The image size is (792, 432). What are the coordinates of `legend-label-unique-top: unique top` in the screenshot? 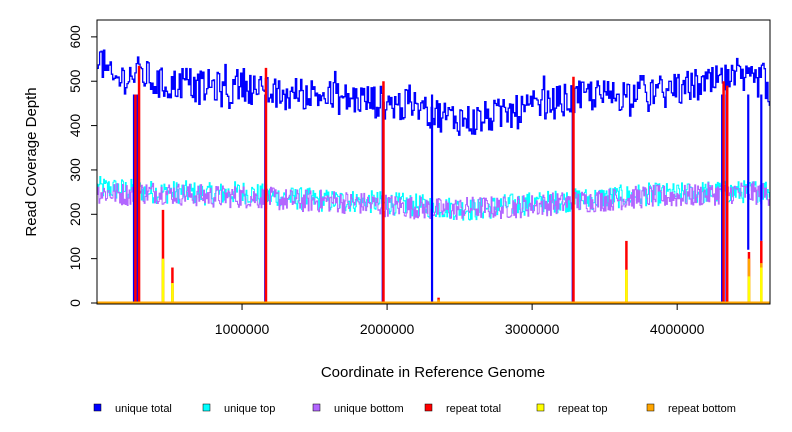 It's located at (249, 409).